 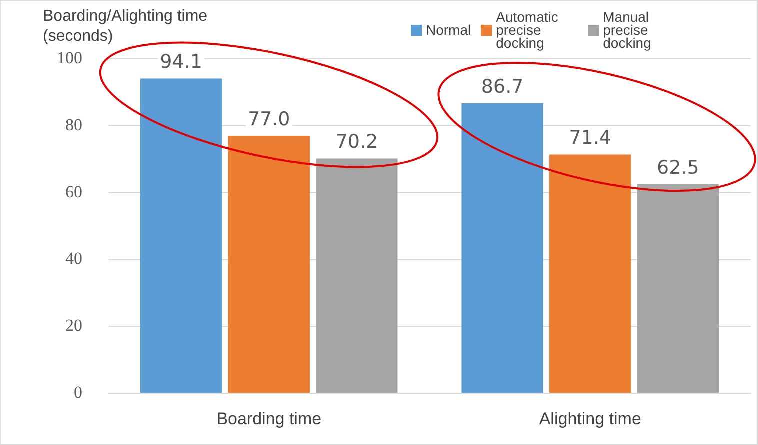 What do you see at coordinates (449, 30) in the screenshot?
I see `legend-label: Normal` at bounding box center [449, 30].